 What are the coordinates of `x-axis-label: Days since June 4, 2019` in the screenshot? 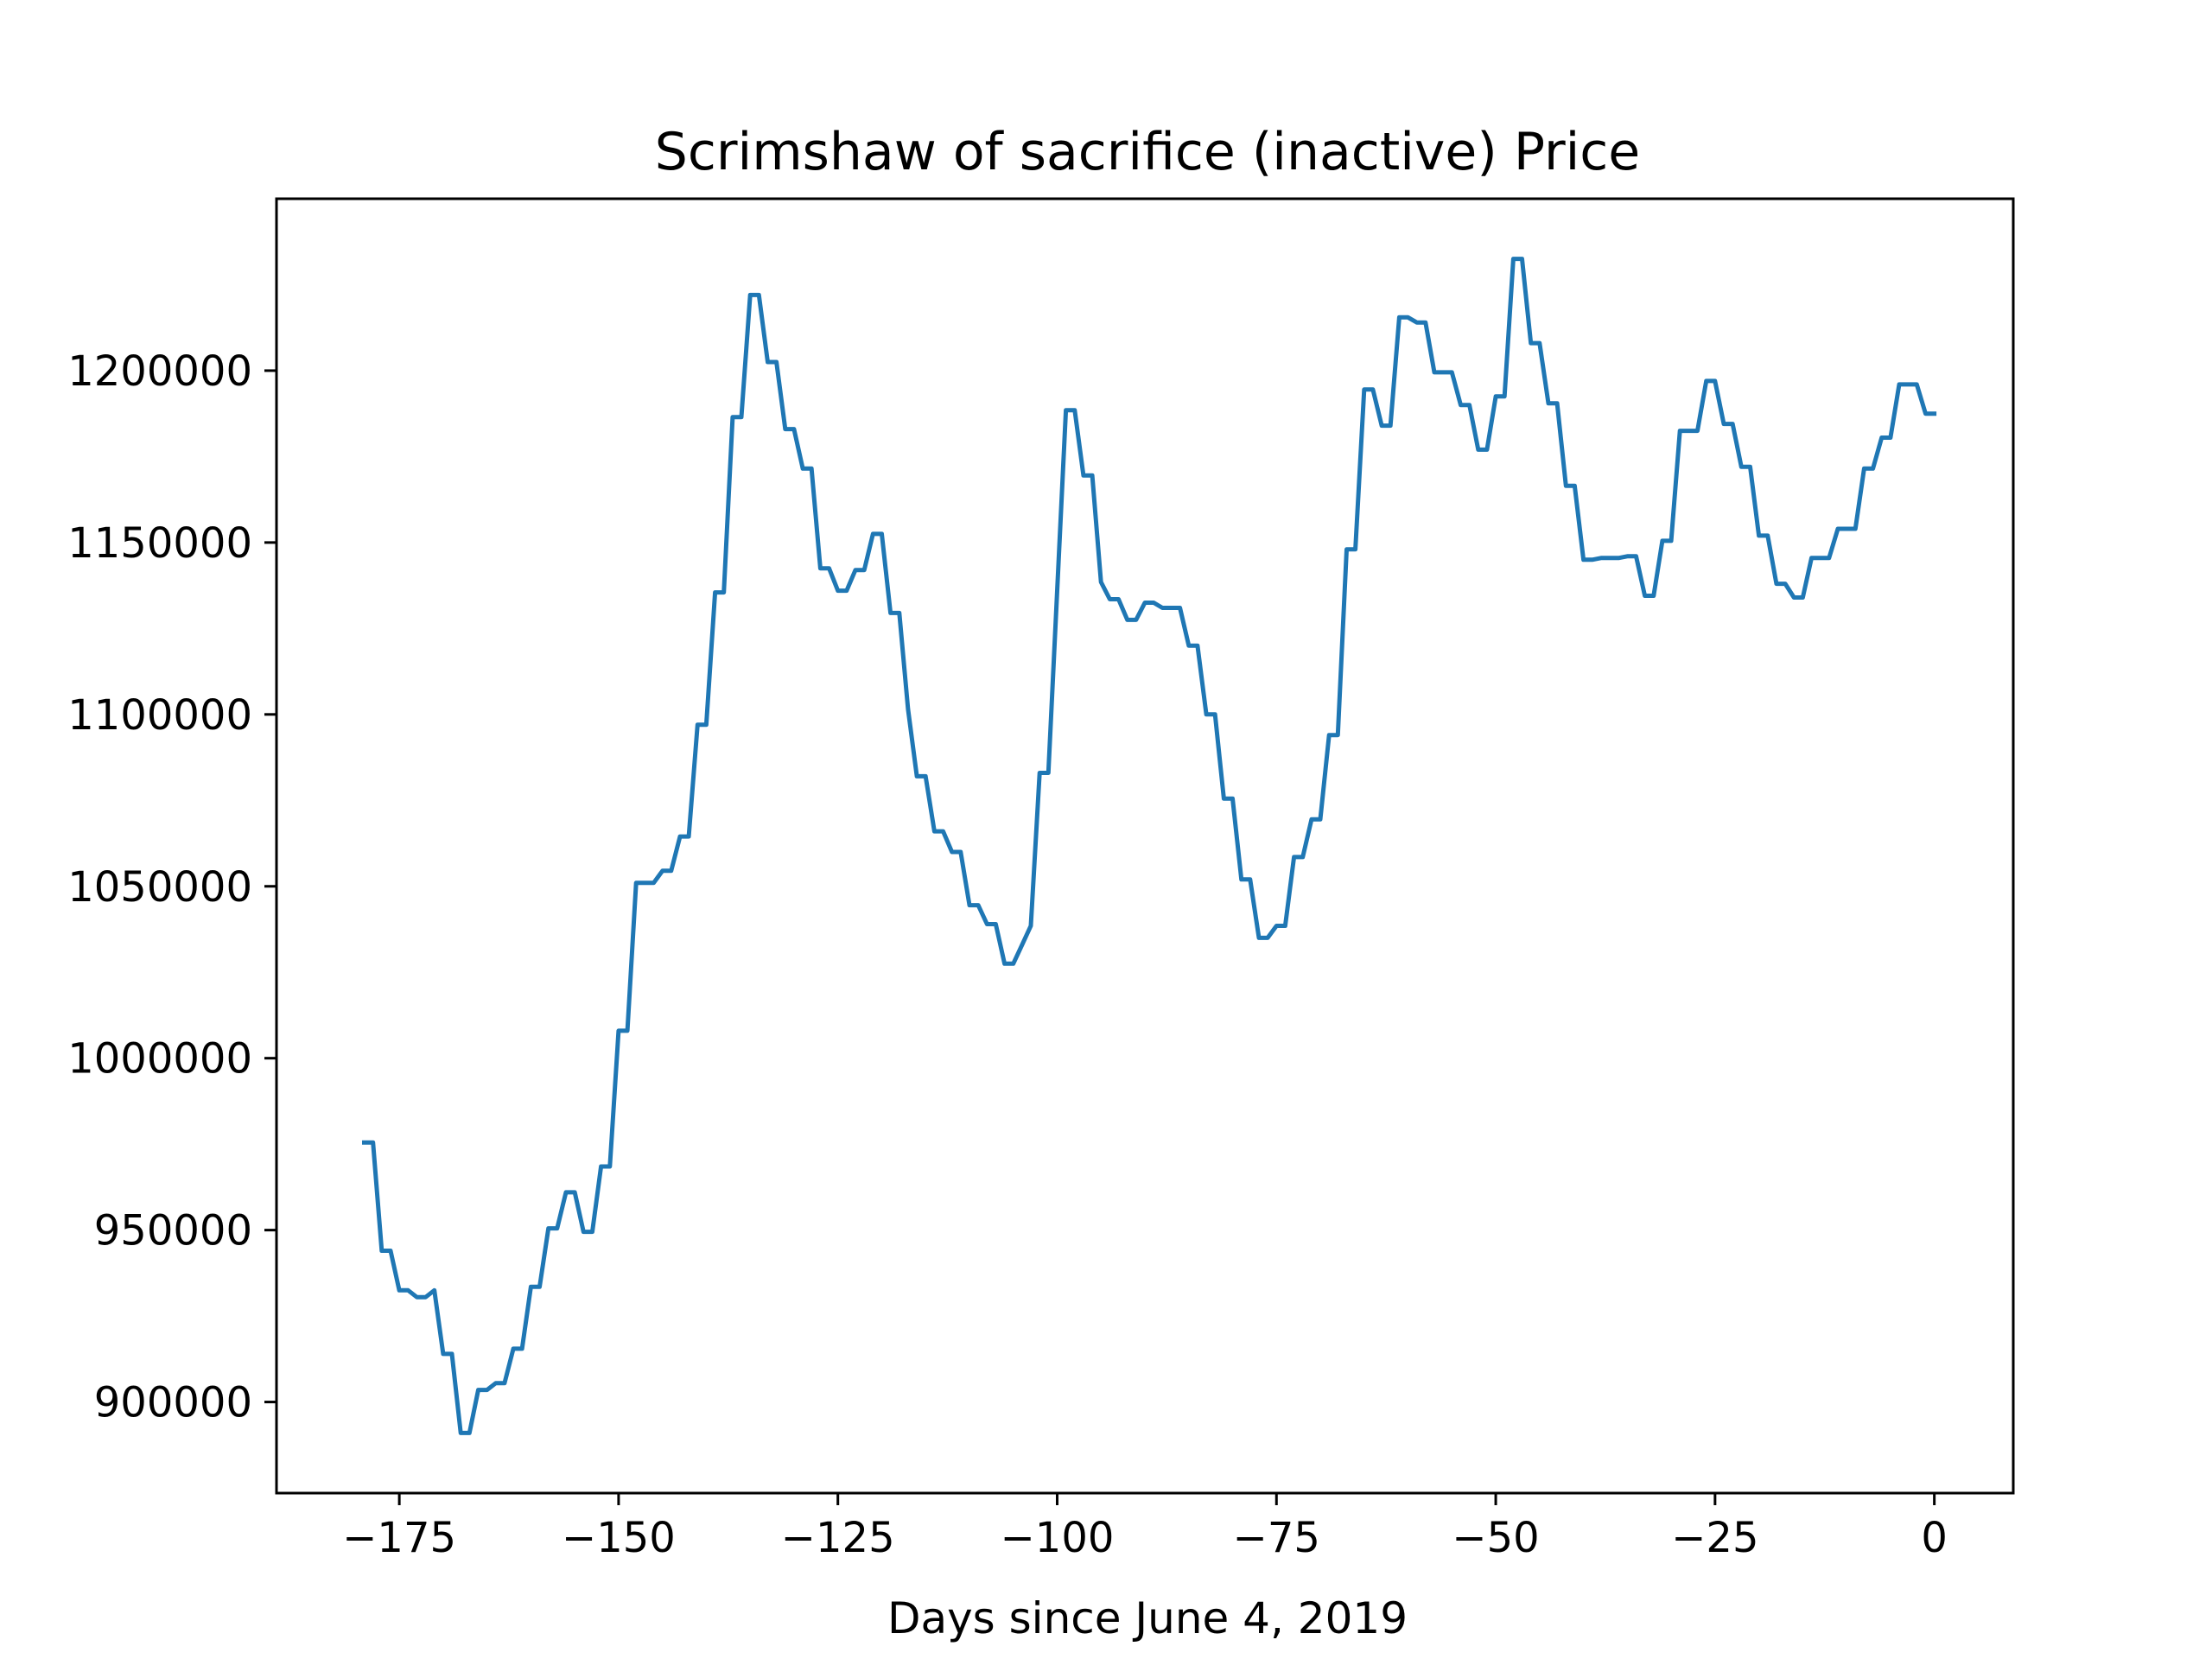 It's located at (1147, 1618).